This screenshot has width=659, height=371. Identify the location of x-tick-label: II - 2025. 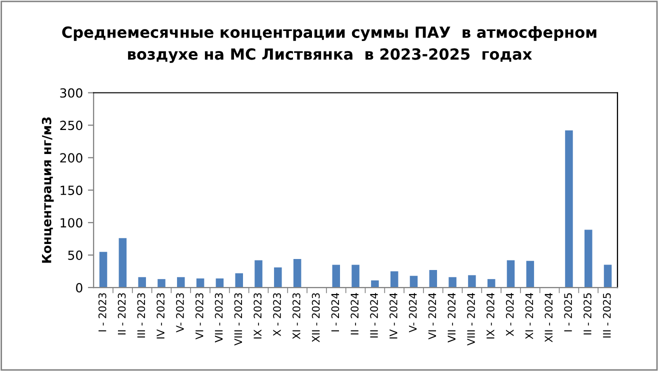
(588, 313).